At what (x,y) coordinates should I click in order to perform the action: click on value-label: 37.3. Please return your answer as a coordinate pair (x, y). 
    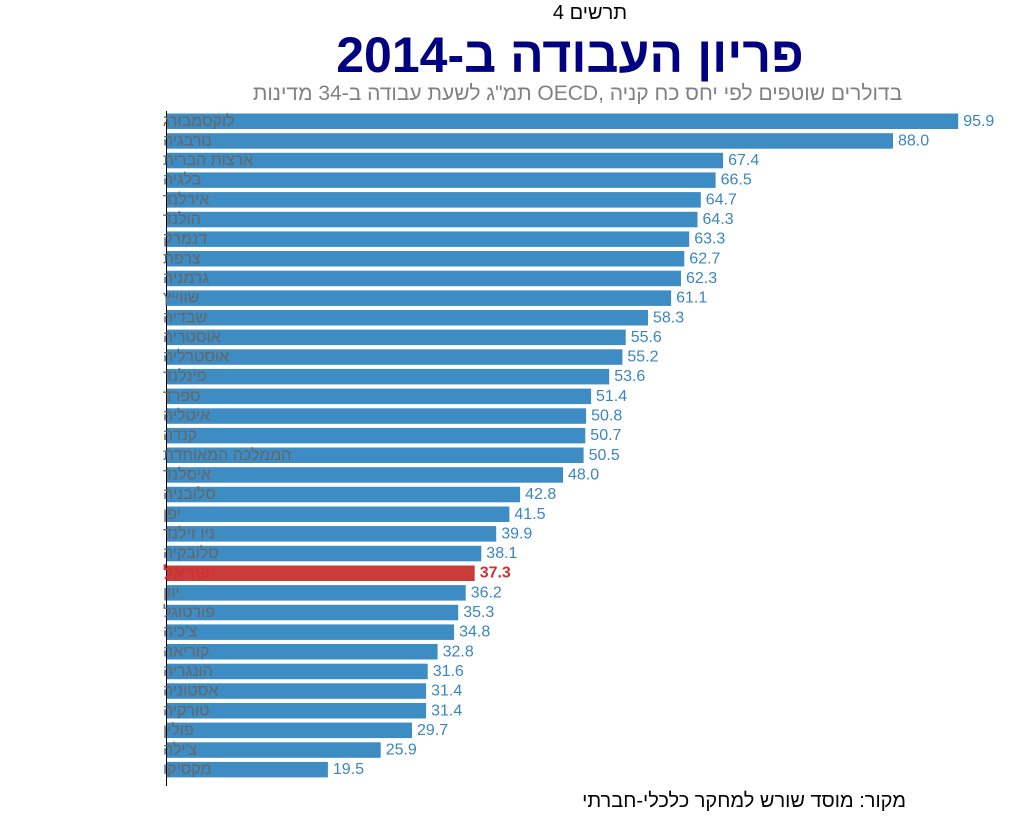
    Looking at the image, I should click on (495, 573).